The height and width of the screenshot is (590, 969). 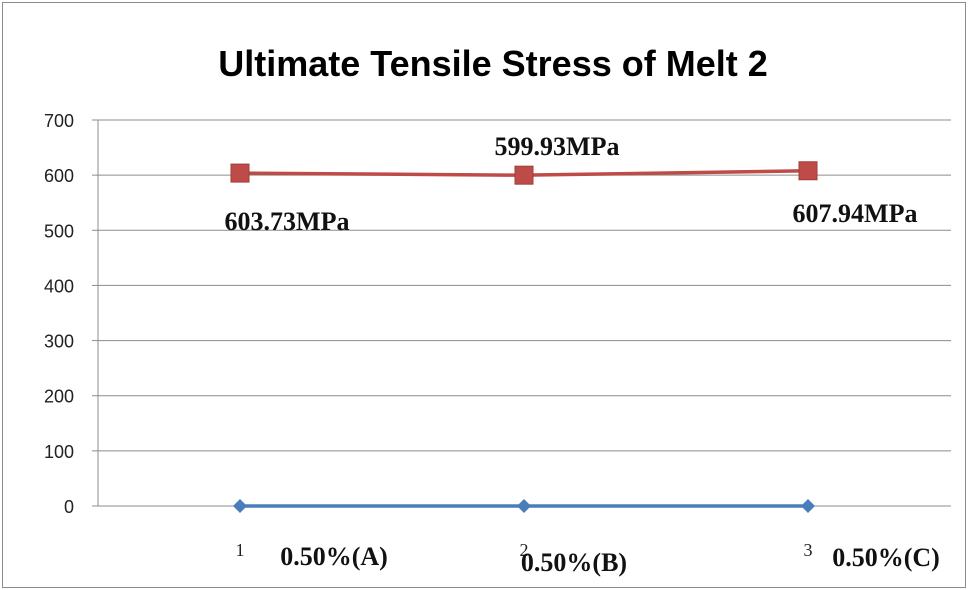 I want to click on y-tick-label: 200, so click(x=59, y=397).